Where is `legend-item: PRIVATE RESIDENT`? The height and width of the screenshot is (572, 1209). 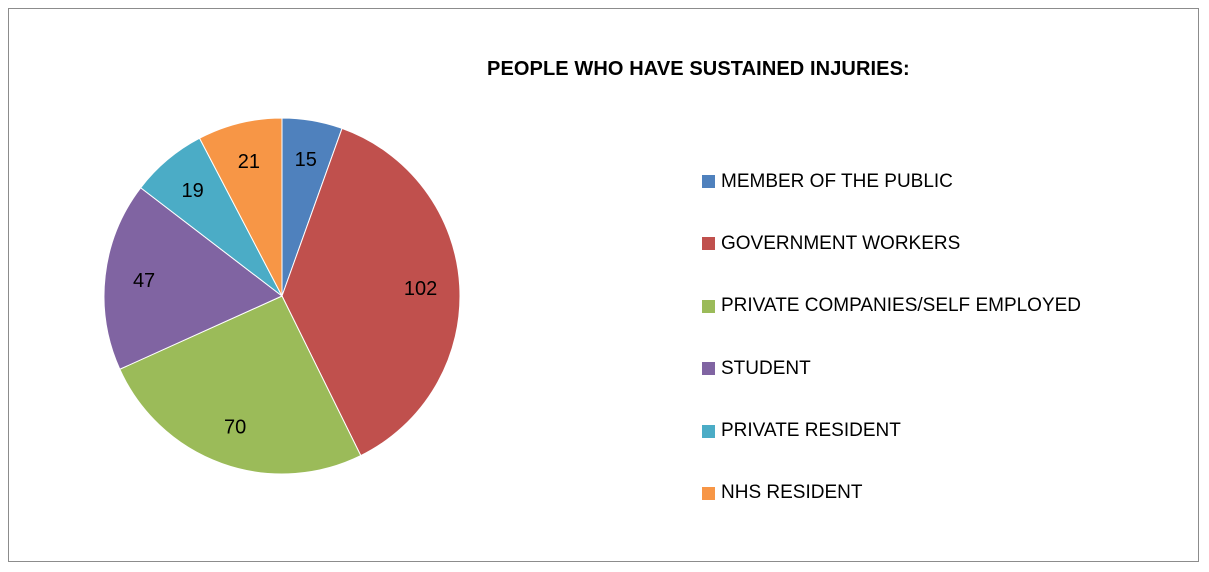 legend-item: PRIVATE RESIDENT is located at coordinates (891, 431).